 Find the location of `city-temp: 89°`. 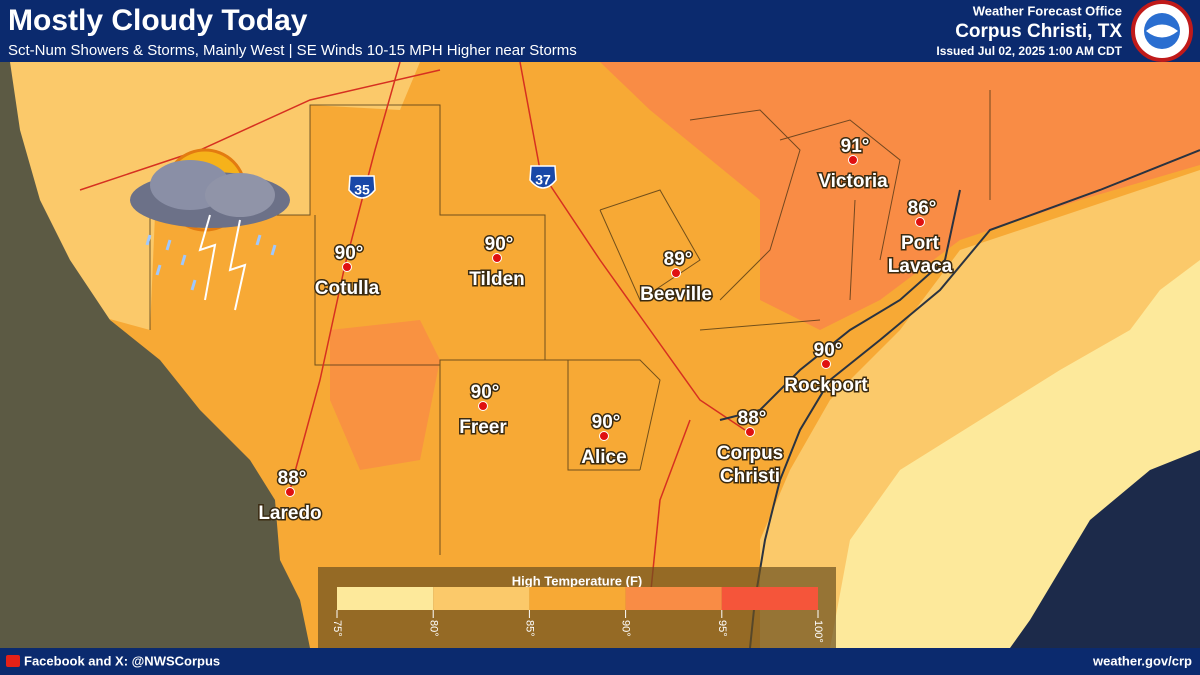

city-temp: 89° is located at coordinates (678, 259).